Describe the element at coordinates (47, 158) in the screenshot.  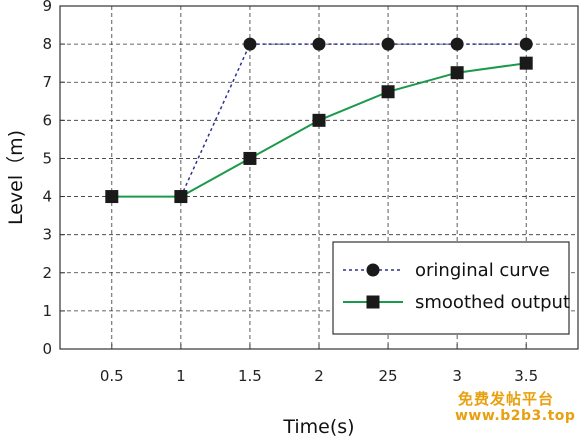
I see `y-tick-label: 5` at that location.